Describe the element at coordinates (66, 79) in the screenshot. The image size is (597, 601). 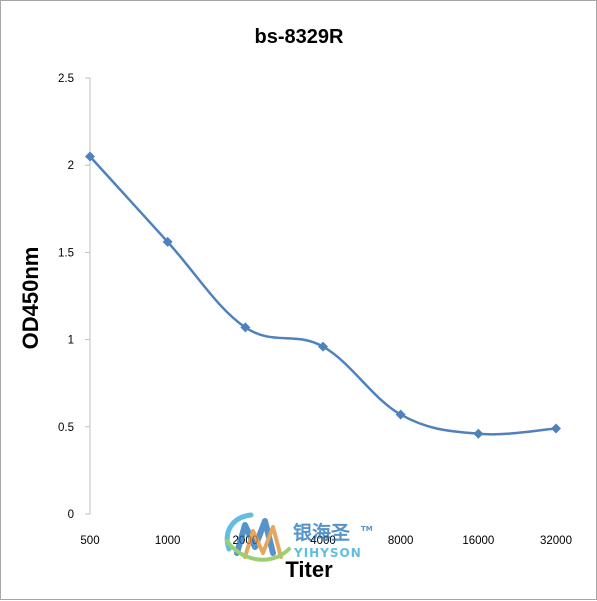
I see `y-tick-label: 2.5` at that location.